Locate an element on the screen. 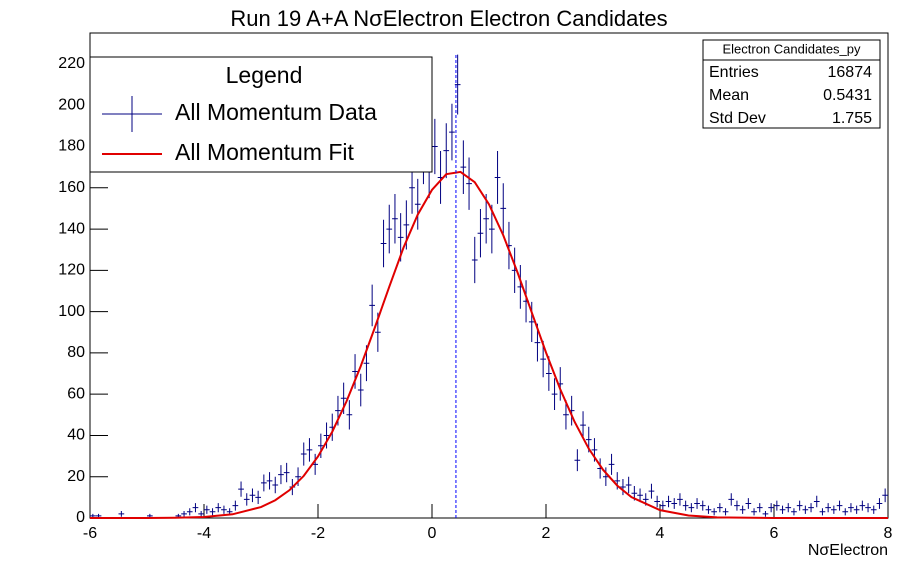  x-axis-label: NσElectron is located at coordinates (848, 550).